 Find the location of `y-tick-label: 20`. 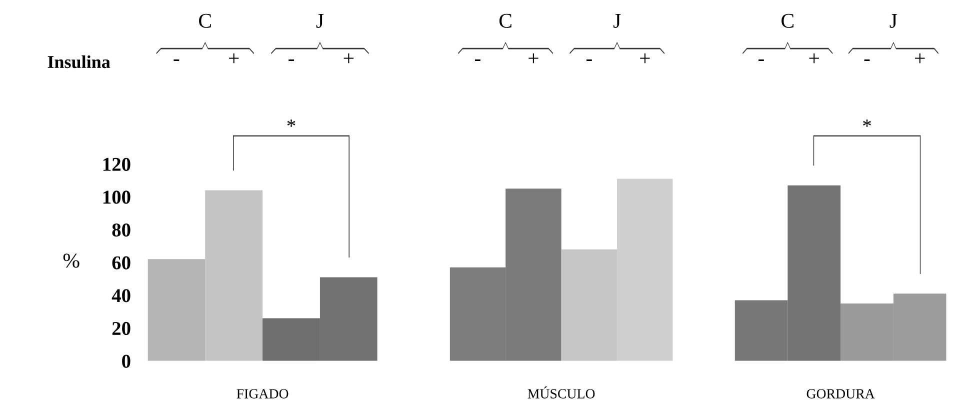

y-tick-label: 20 is located at coordinates (121, 329).